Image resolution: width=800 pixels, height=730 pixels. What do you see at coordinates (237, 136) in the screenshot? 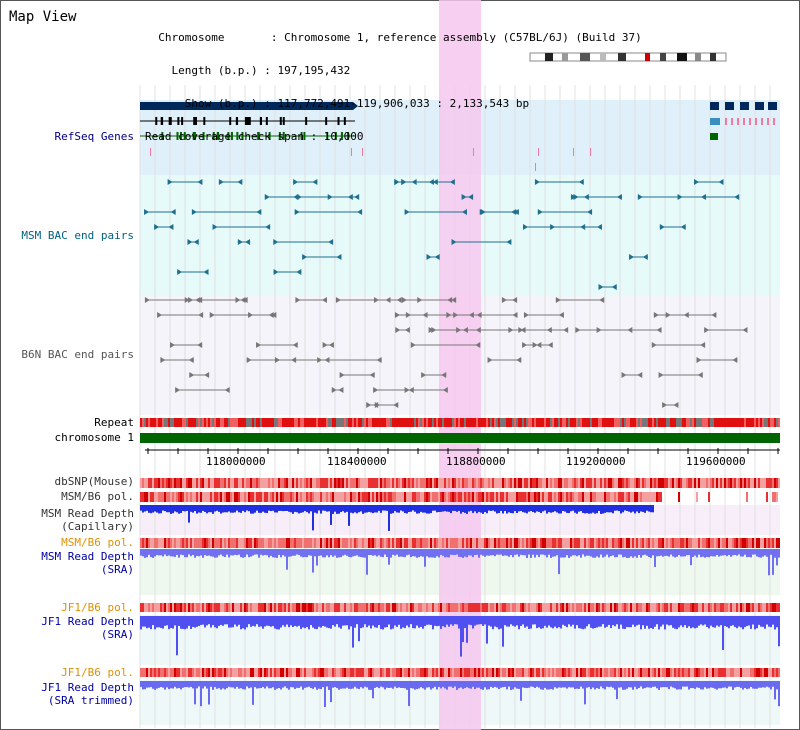
I see `exon` at bounding box center [237, 136].